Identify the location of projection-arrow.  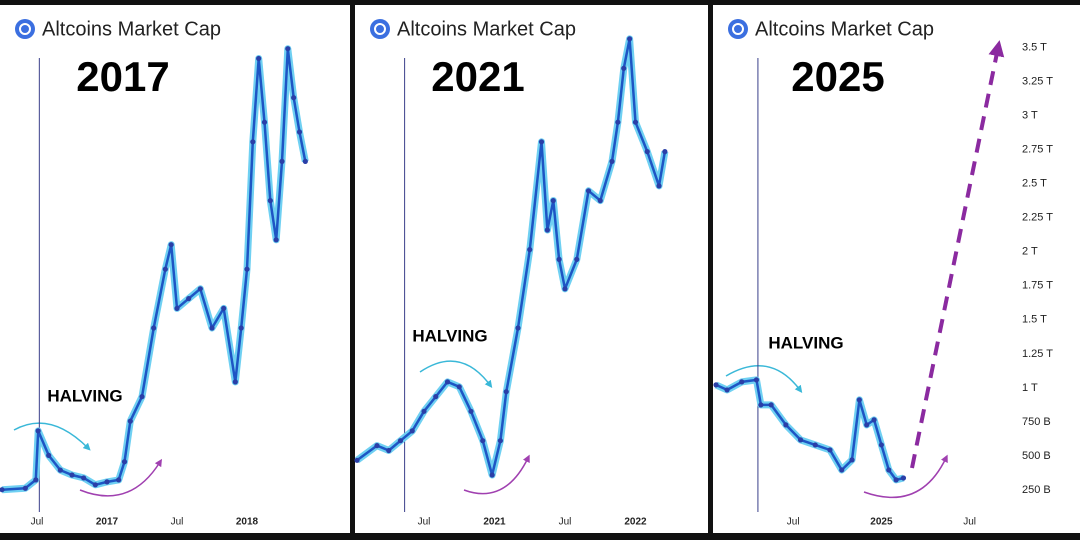
(957, 254).